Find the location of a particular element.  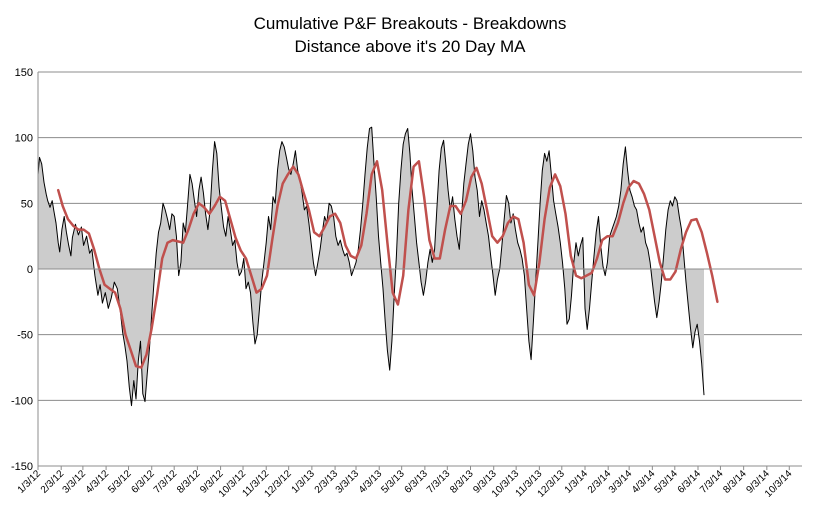

x-tick-label: 5/3/14 is located at coordinates (666, 482).